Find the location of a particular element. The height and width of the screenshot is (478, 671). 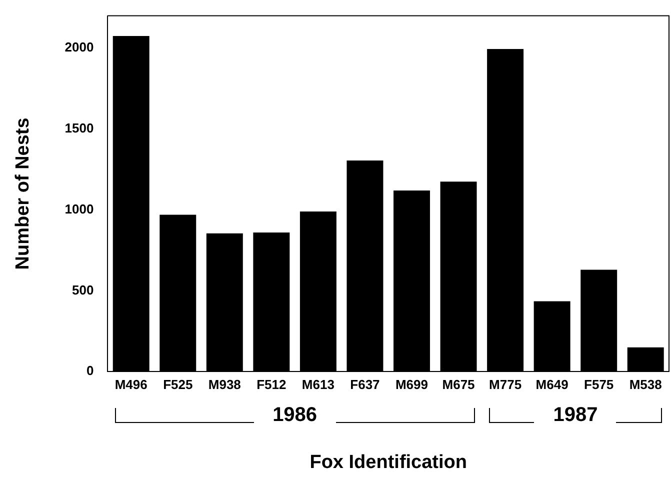

text: 1987 is located at coordinates (575, 415).